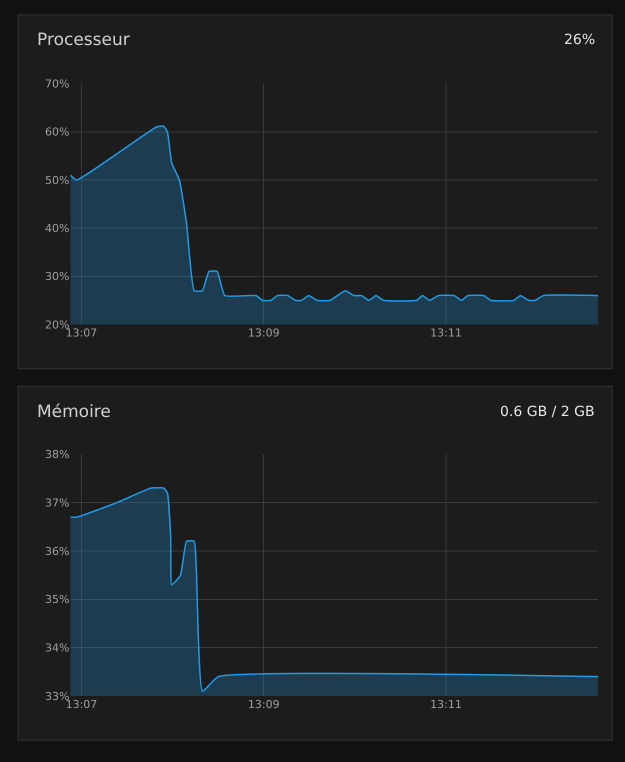  Describe the element at coordinates (580, 40) in the screenshot. I see `text: 26%` at that location.